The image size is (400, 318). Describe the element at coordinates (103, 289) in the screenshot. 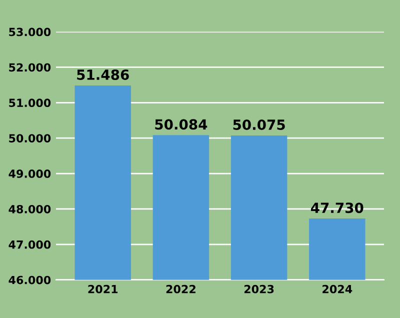

I see `x-tick-label: 2021` at that location.